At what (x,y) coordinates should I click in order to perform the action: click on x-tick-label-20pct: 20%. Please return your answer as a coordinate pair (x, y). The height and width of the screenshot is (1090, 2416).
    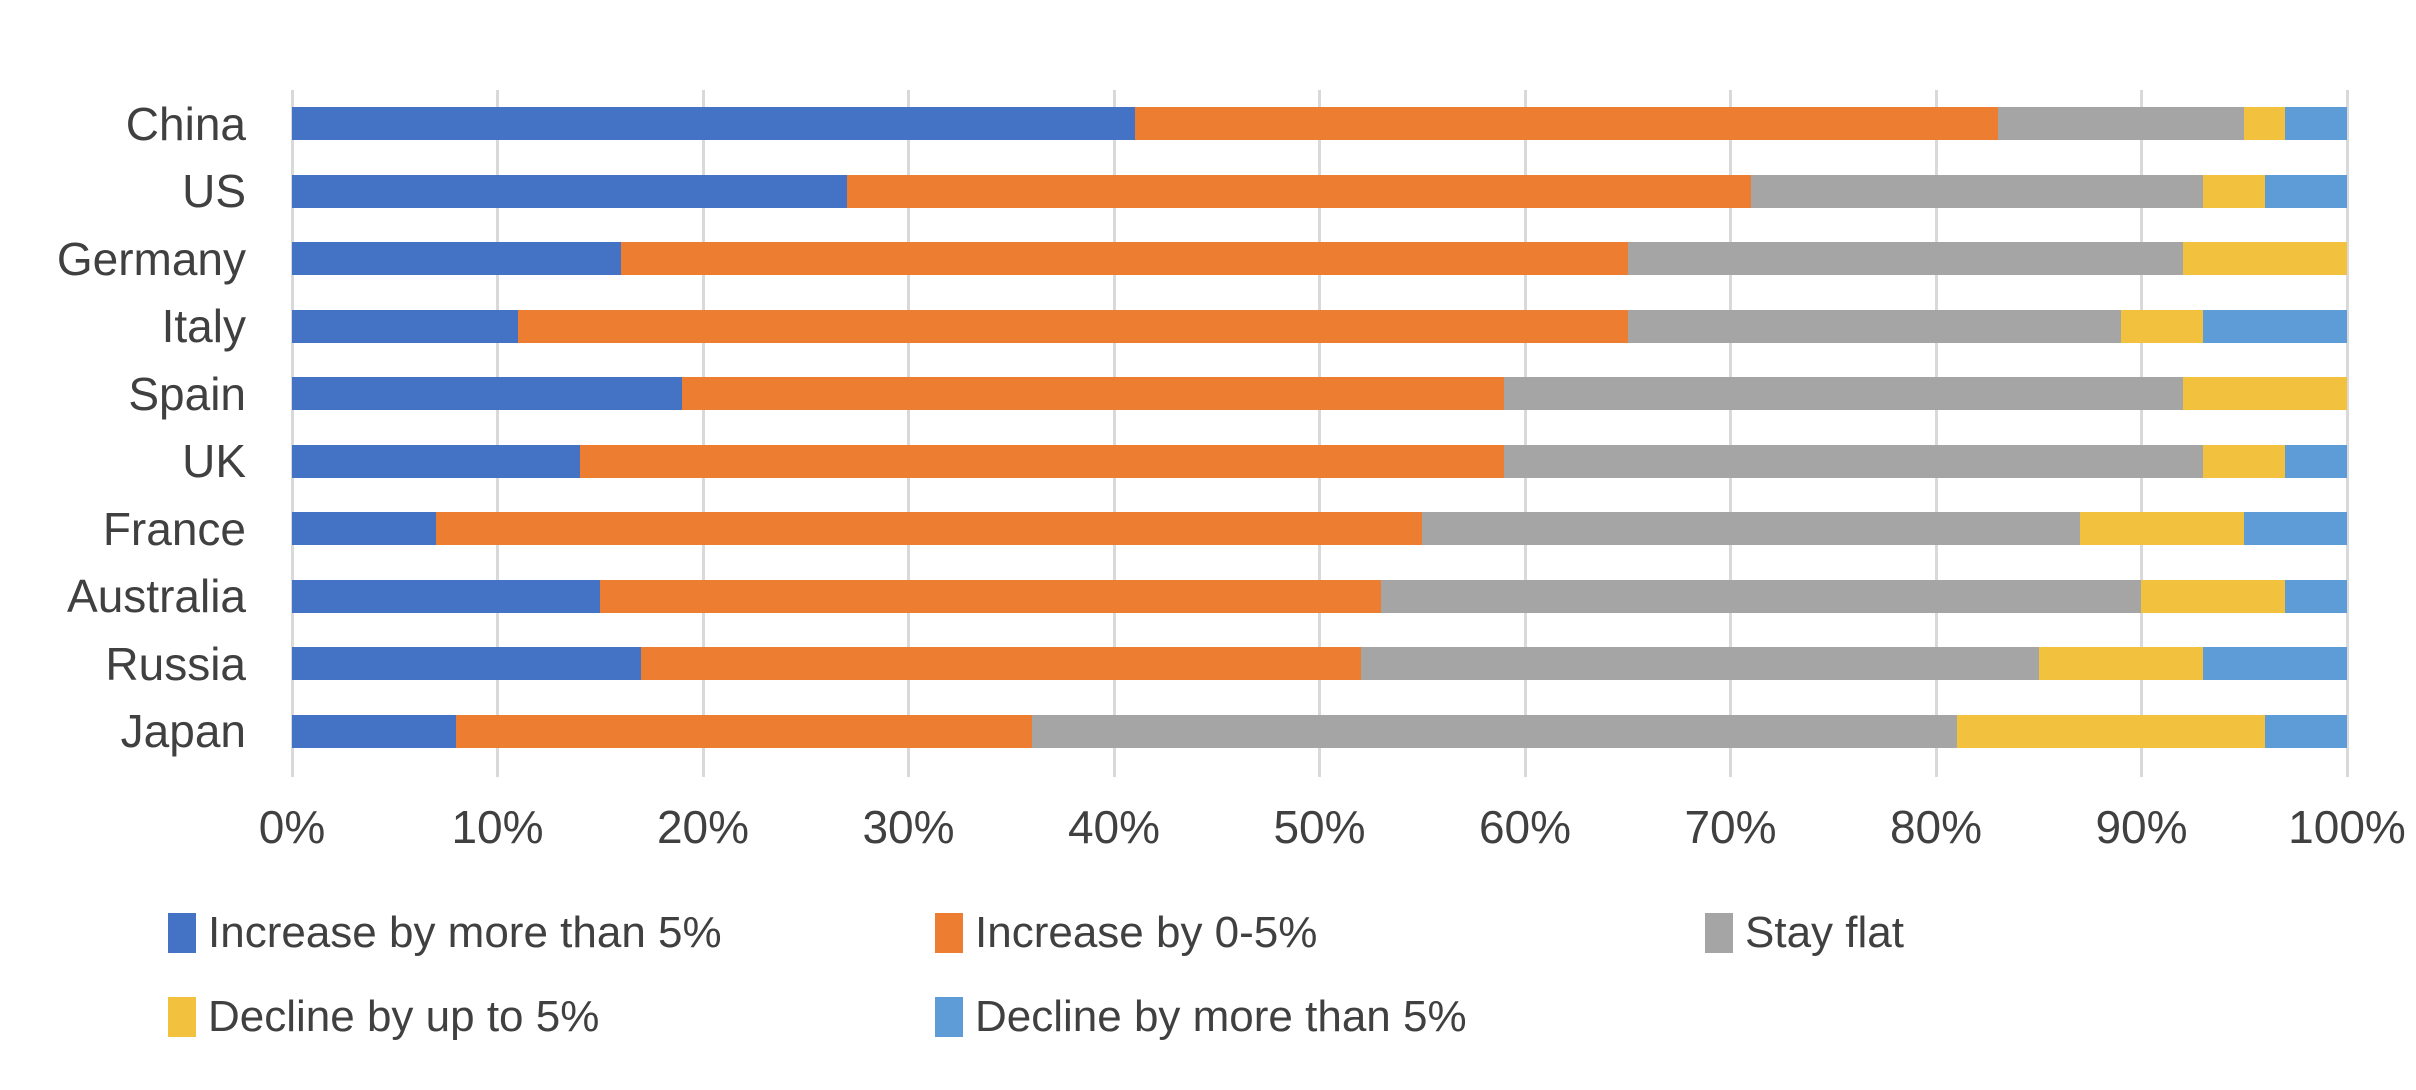
    Looking at the image, I should click on (703, 827).